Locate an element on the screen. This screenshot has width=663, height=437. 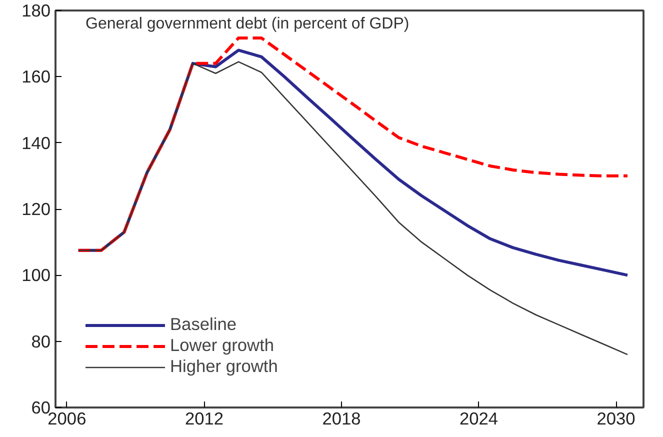
y-tick-label: 180 is located at coordinates (36, 10).